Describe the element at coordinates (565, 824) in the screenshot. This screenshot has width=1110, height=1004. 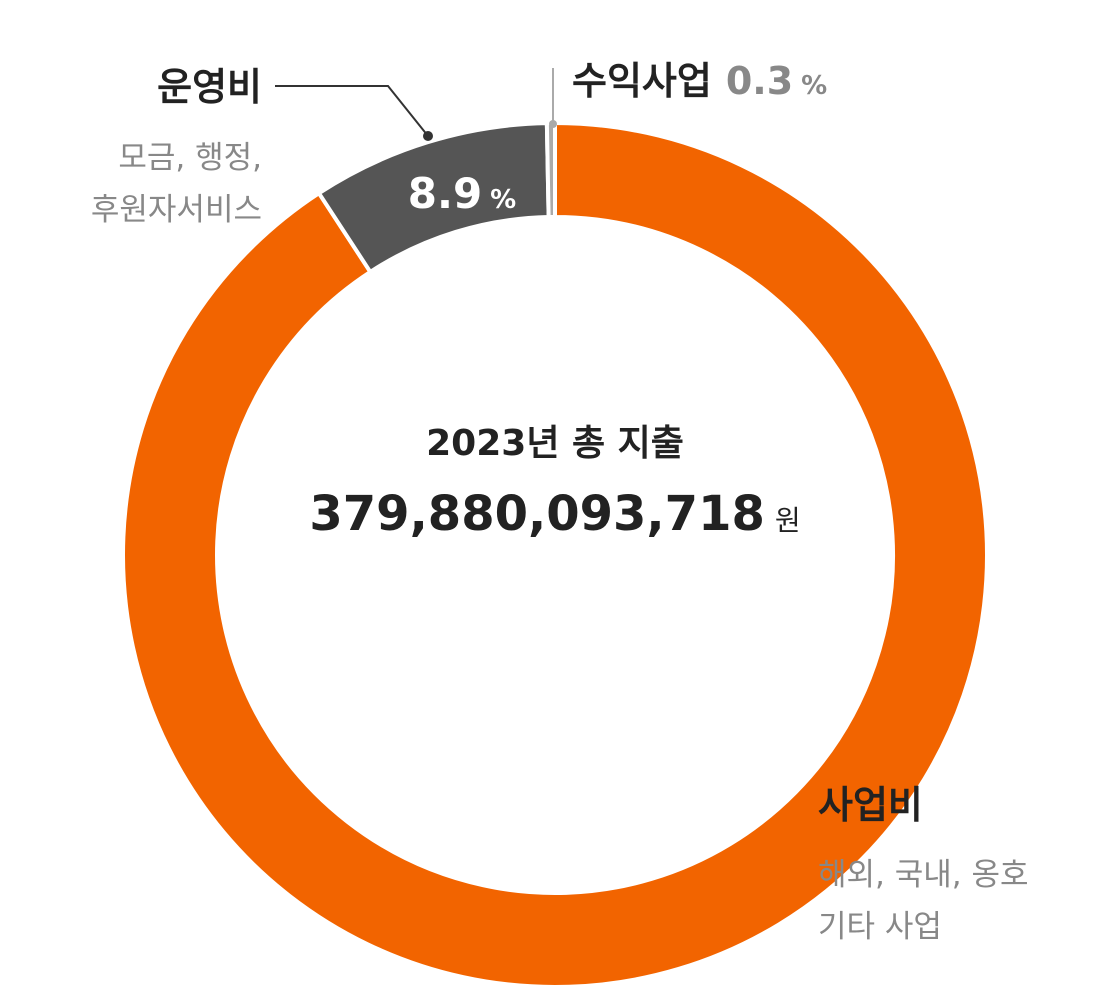
I see `slice-value-label-0: 90.8%` at that location.